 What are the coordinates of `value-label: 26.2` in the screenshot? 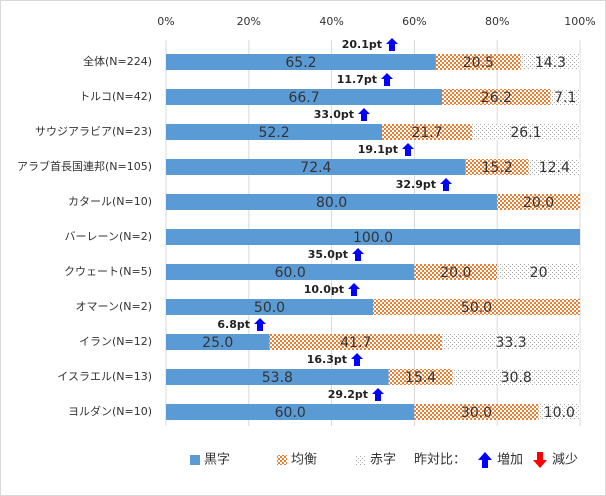 It's located at (496, 98).